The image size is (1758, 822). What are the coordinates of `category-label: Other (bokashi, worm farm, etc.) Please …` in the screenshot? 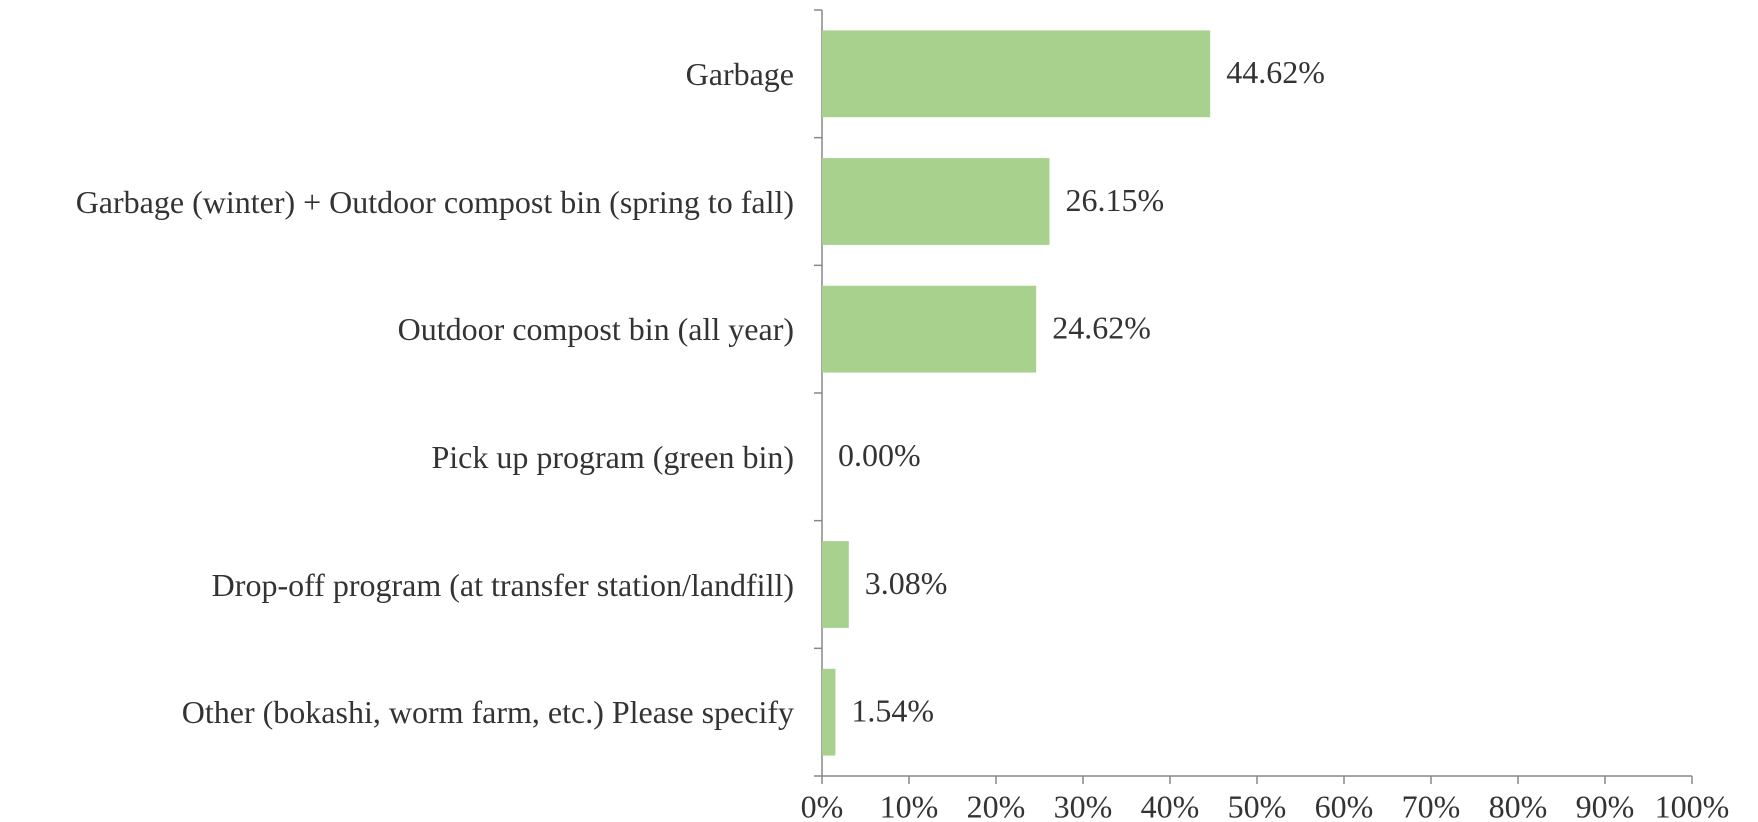 It's located at (487, 712).